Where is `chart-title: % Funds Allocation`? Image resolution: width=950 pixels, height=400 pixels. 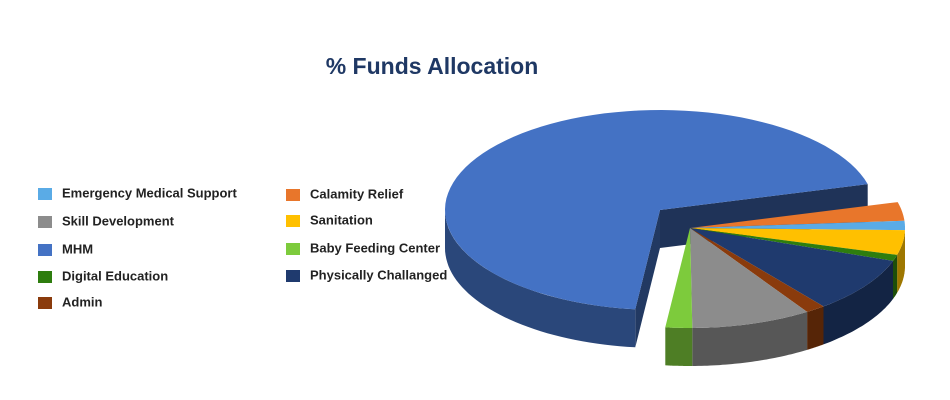
chart-title: % Funds Allocation is located at coordinates (432, 66).